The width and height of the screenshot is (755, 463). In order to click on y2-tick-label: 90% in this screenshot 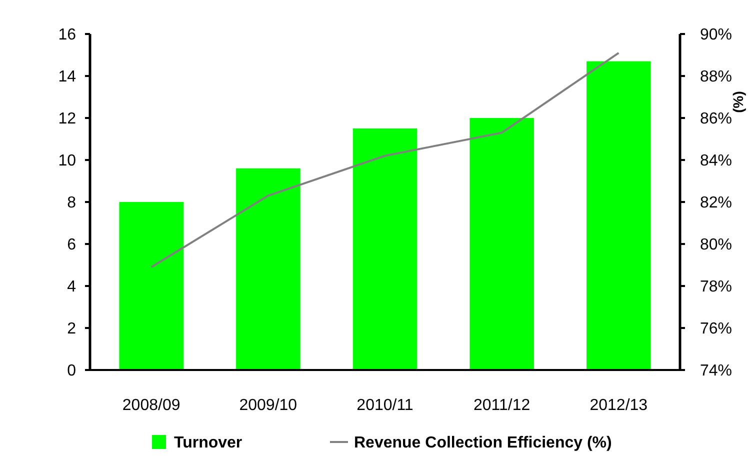, I will do `click(716, 35)`.